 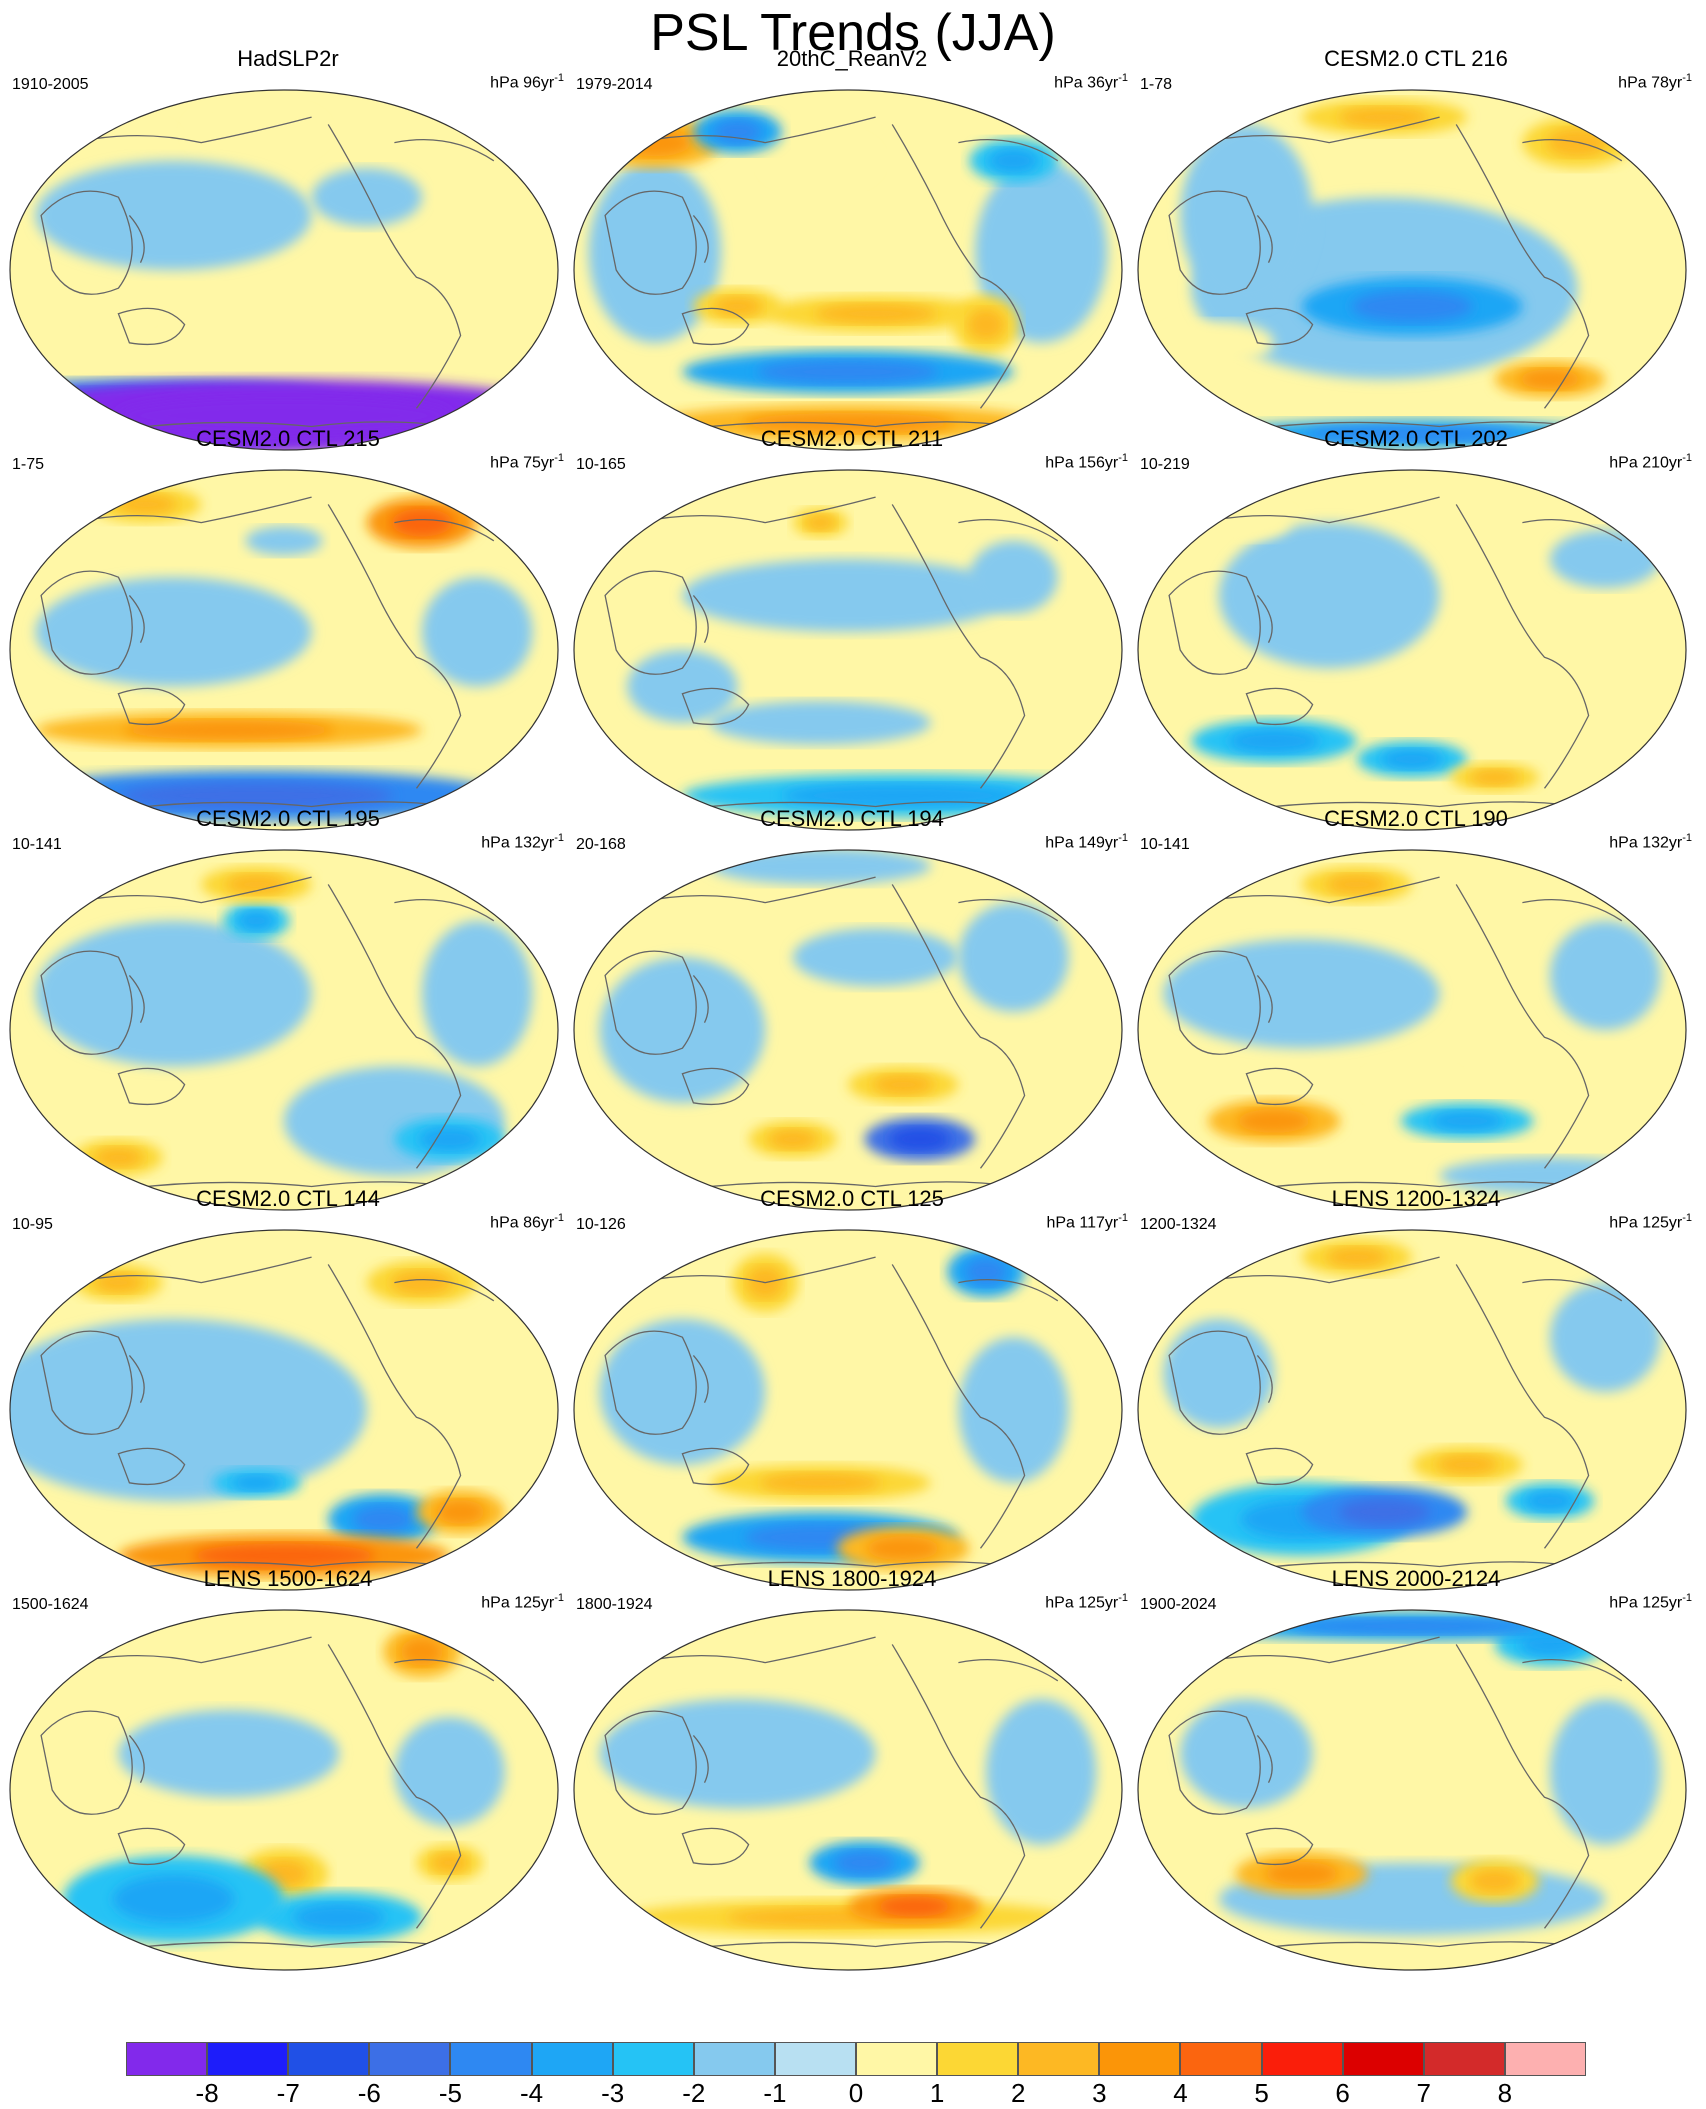 What do you see at coordinates (853, 33) in the screenshot?
I see `main-title: PSL Trends (JJA)` at bounding box center [853, 33].